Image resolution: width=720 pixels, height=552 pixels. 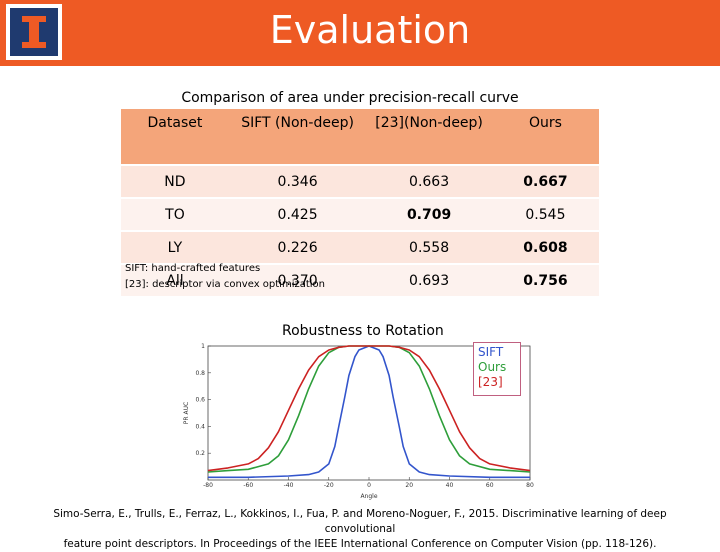 What do you see at coordinates (545, 279) in the screenshot?
I see `cell-ours: 0.756` at bounding box center [545, 279].